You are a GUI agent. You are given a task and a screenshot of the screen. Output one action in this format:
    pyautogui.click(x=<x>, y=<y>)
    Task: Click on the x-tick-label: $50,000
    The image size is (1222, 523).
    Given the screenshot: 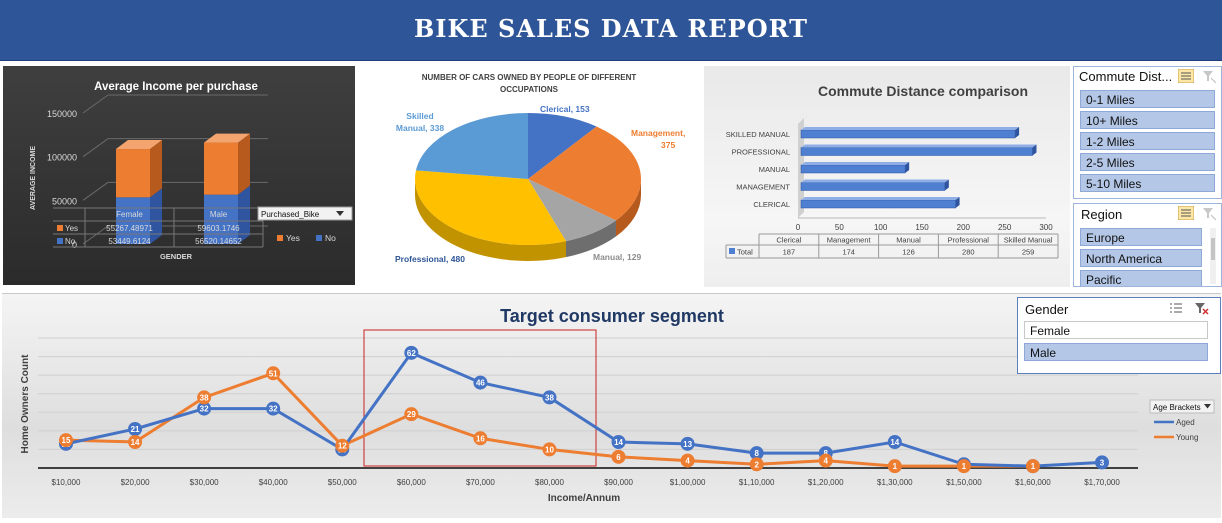 What is the action you would take?
    pyautogui.click(x=342, y=482)
    